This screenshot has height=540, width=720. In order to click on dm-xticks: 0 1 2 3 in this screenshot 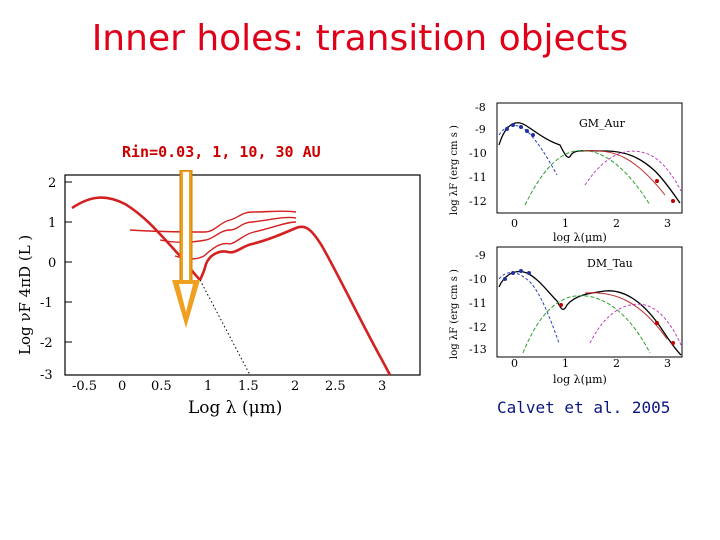, I will do `click(591, 363)`.